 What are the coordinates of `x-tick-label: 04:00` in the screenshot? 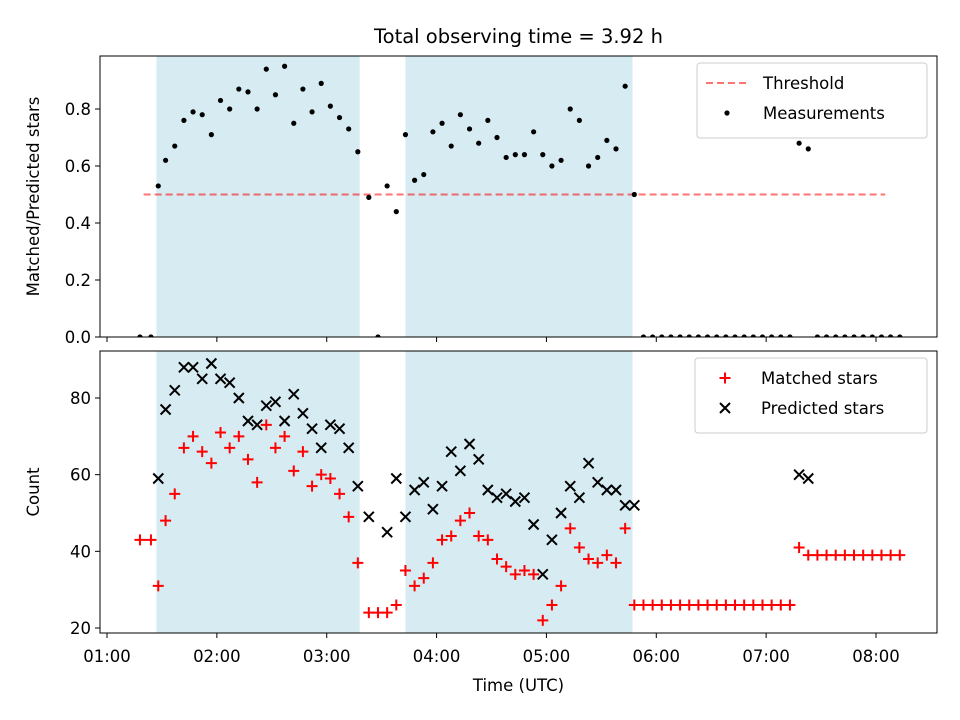 It's located at (437, 656).